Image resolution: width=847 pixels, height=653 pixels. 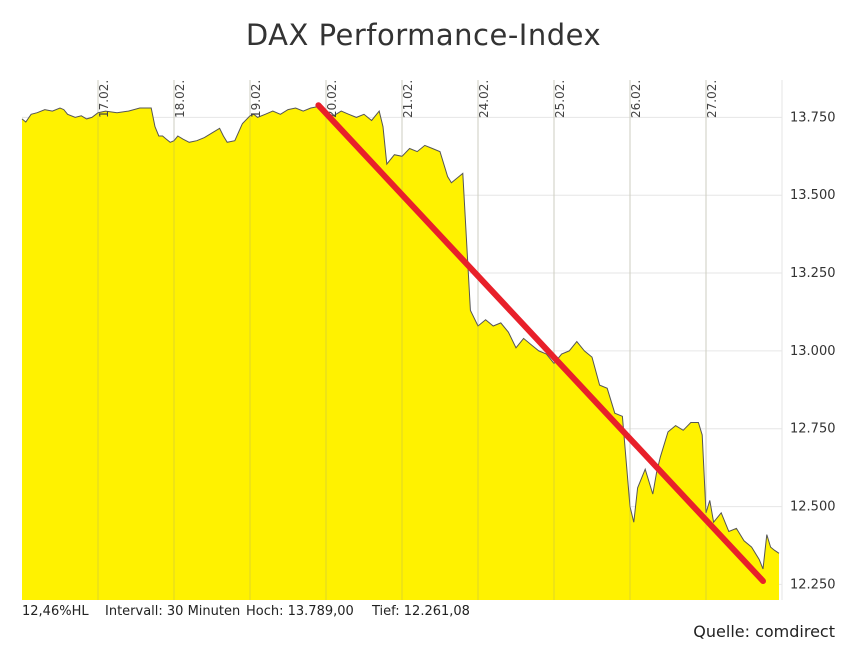 What do you see at coordinates (173, 611) in the screenshot?
I see `interval-stat: Intervall: 30 Minuten` at bounding box center [173, 611].